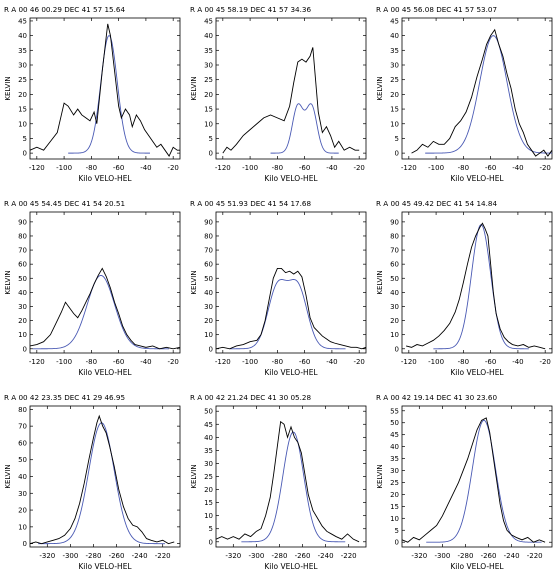  Describe the element at coordinates (436, 203) in the screenshot. I see `panel-title: R A 00 45 49.42 DEC 41 54 14.84` at that location.